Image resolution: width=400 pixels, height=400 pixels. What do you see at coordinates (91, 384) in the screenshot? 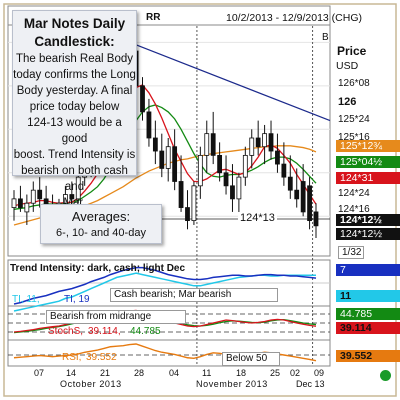
I see `x-month-label: October 2013` at bounding box center [91, 384].